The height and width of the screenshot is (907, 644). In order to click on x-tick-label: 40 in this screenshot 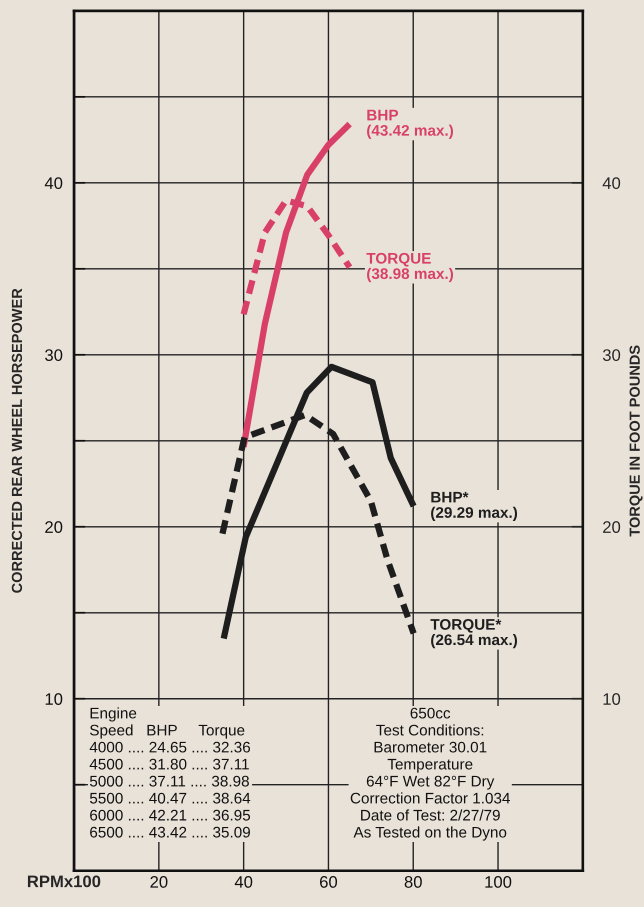, I will do `click(243, 882)`.